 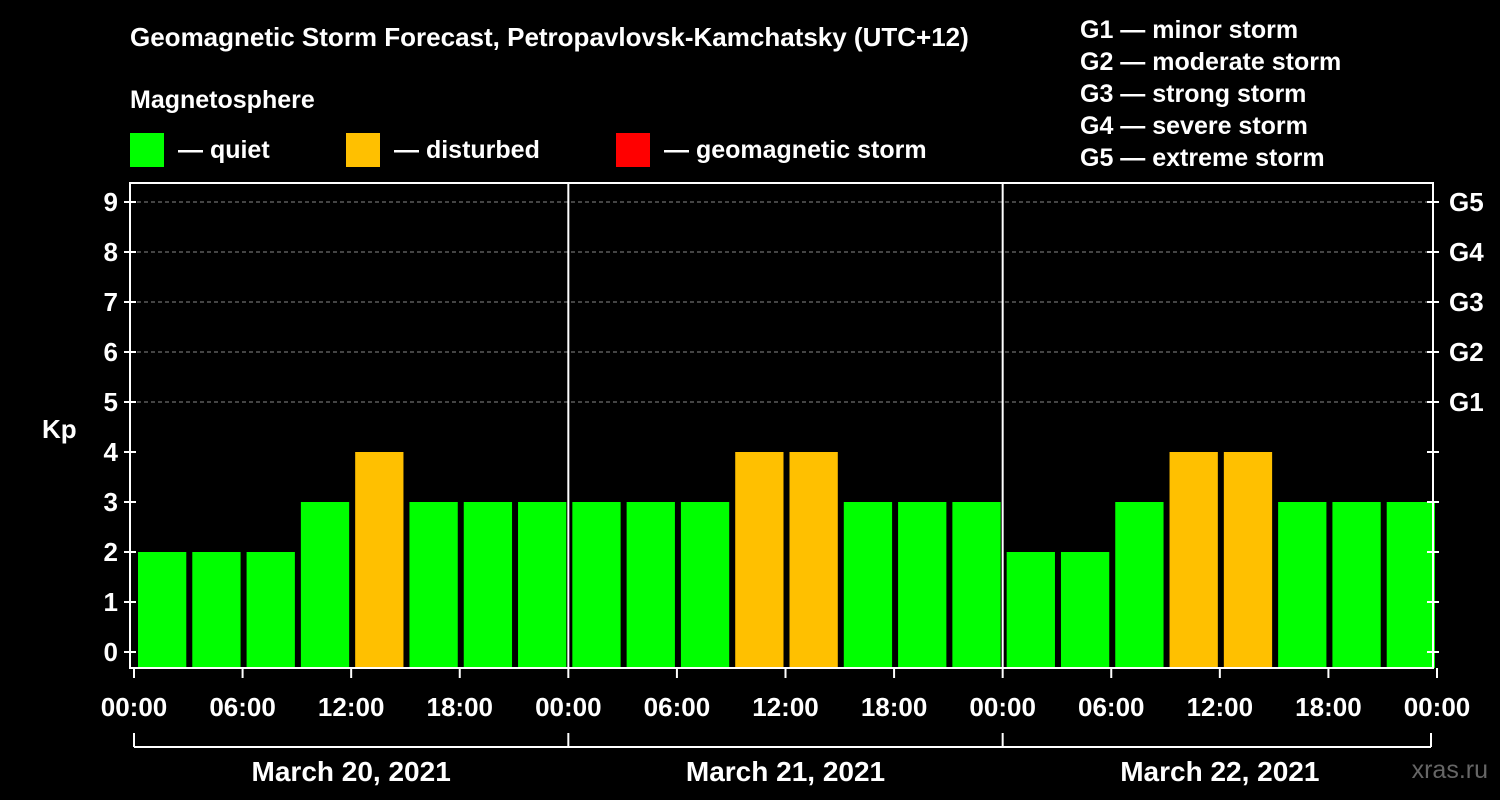 I want to click on y-tick-label: 5, so click(x=111, y=402).